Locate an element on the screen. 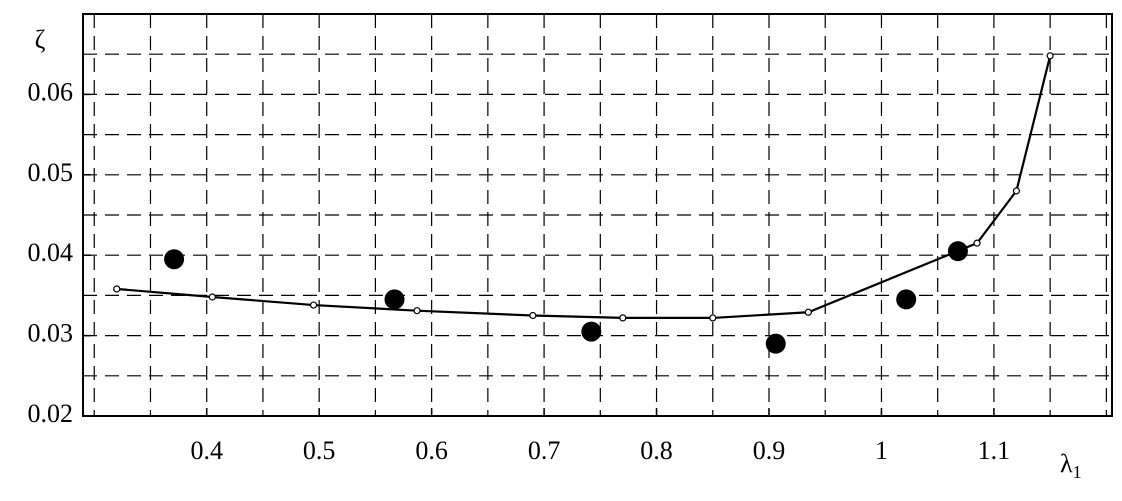 Image resolution: width=1122 pixels, height=501 pixels. y-axis-label: ζ is located at coordinates (40, 39).